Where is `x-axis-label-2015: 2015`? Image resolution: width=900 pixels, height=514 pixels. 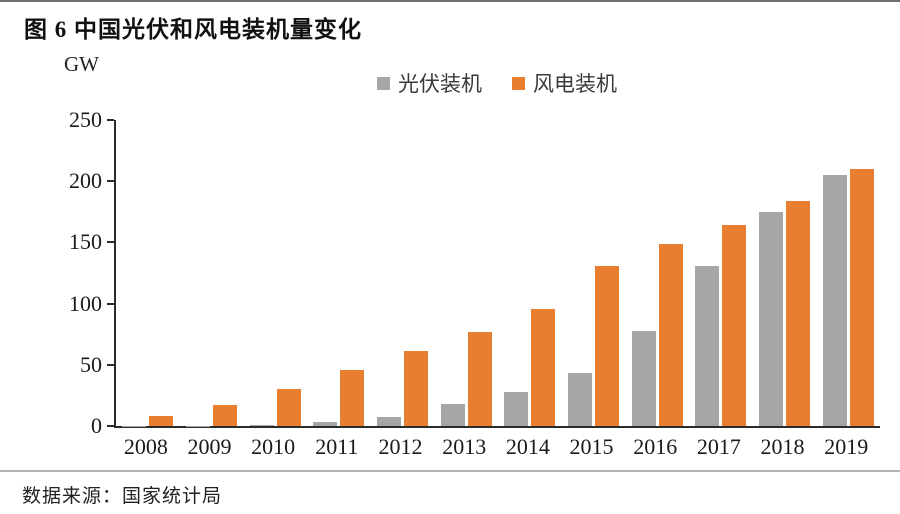 x-axis-label-2015: 2015 is located at coordinates (591, 446).